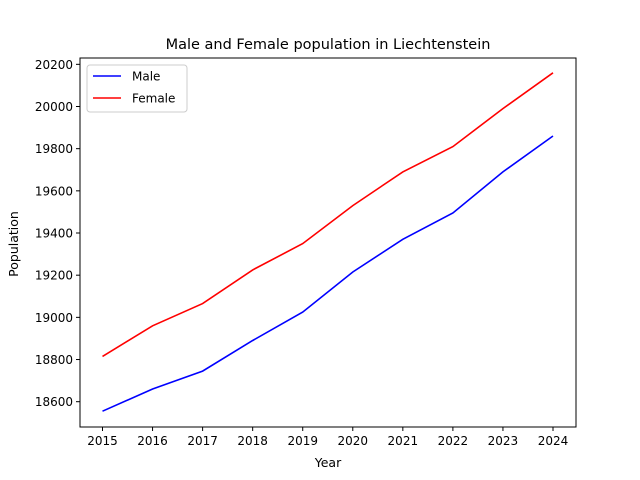 This screenshot has height=480, width=640. I want to click on x-tick-label: 2020, so click(353, 441).